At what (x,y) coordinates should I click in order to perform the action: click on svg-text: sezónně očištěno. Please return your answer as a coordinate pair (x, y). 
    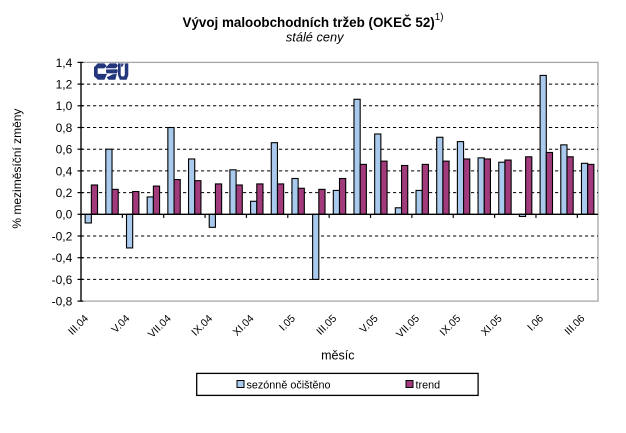
    Looking at the image, I should click on (289, 385).